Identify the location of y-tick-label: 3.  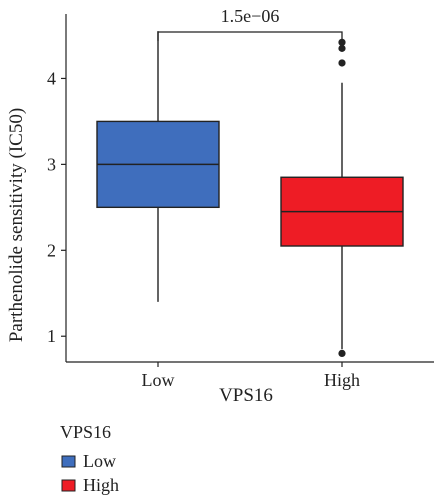
(51, 164).